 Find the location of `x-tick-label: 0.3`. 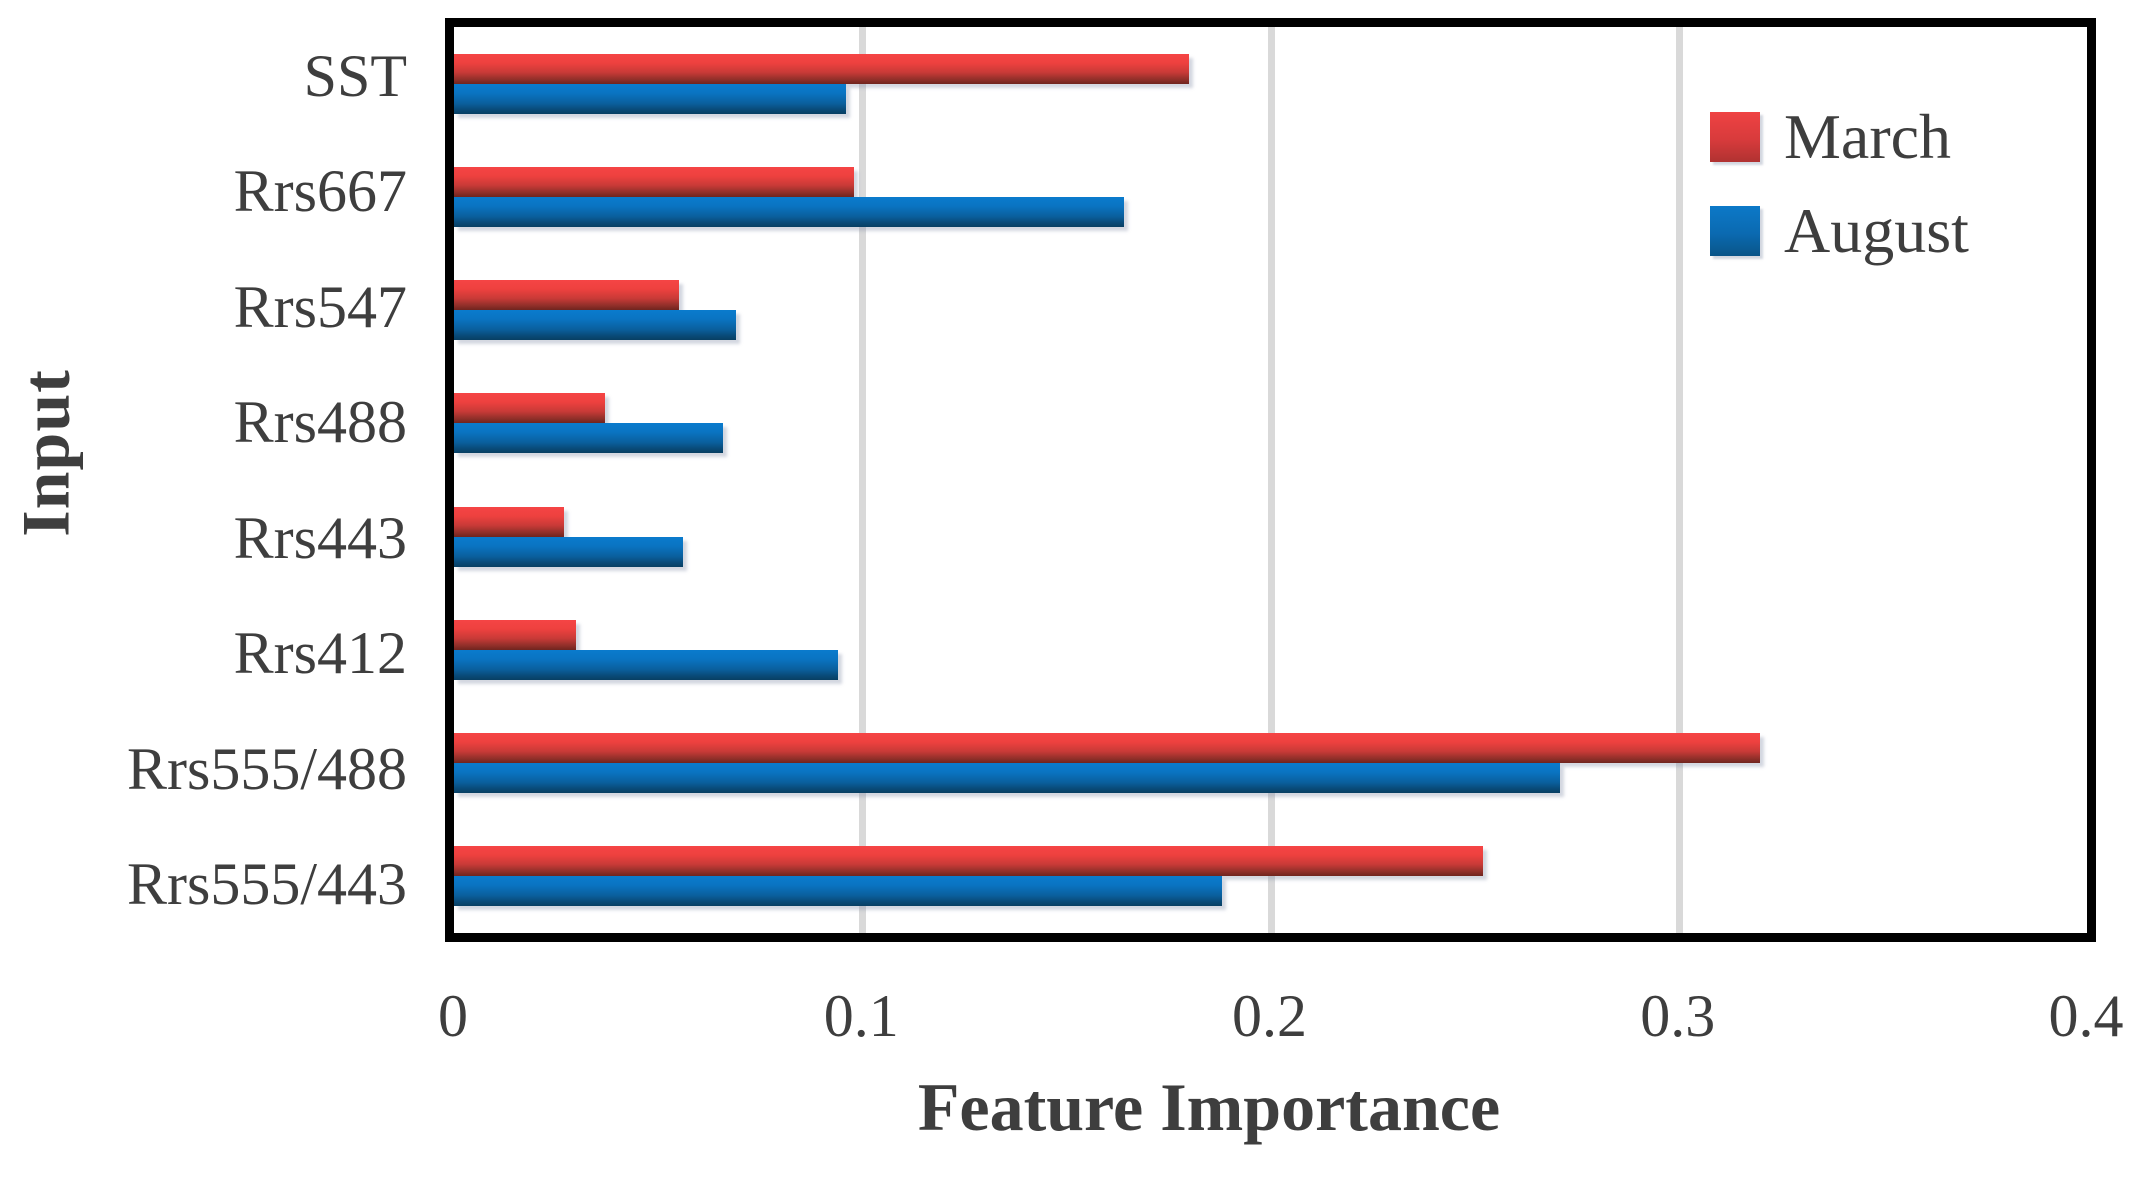

x-tick-label: 0.3 is located at coordinates (1678, 1016).